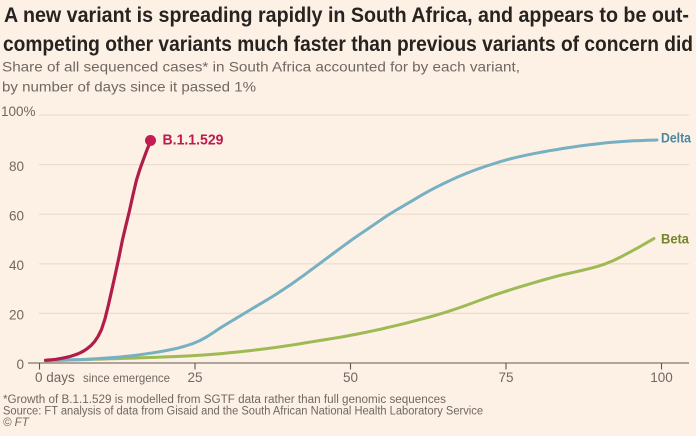  What do you see at coordinates (16, 315) in the screenshot?
I see `svg-text: 20` at bounding box center [16, 315].